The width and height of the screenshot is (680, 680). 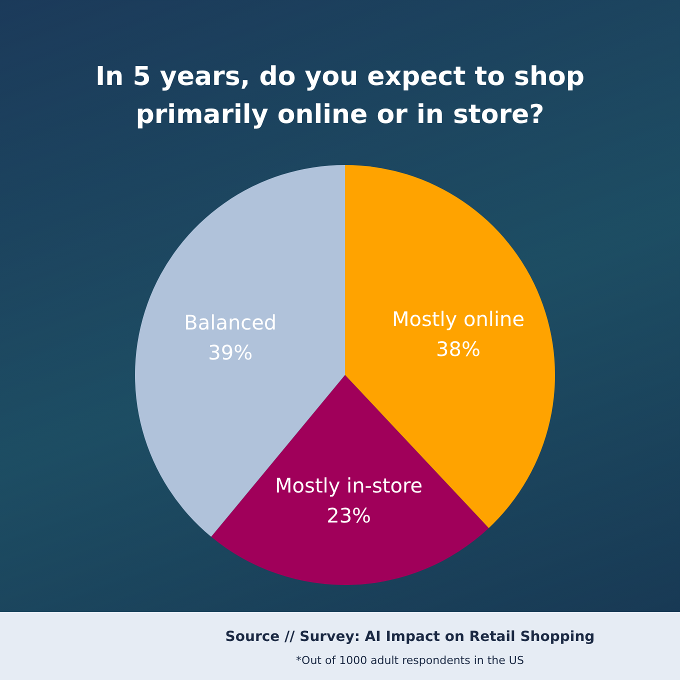 What do you see at coordinates (349, 516) in the screenshot?
I see `data-label: 23%` at bounding box center [349, 516].